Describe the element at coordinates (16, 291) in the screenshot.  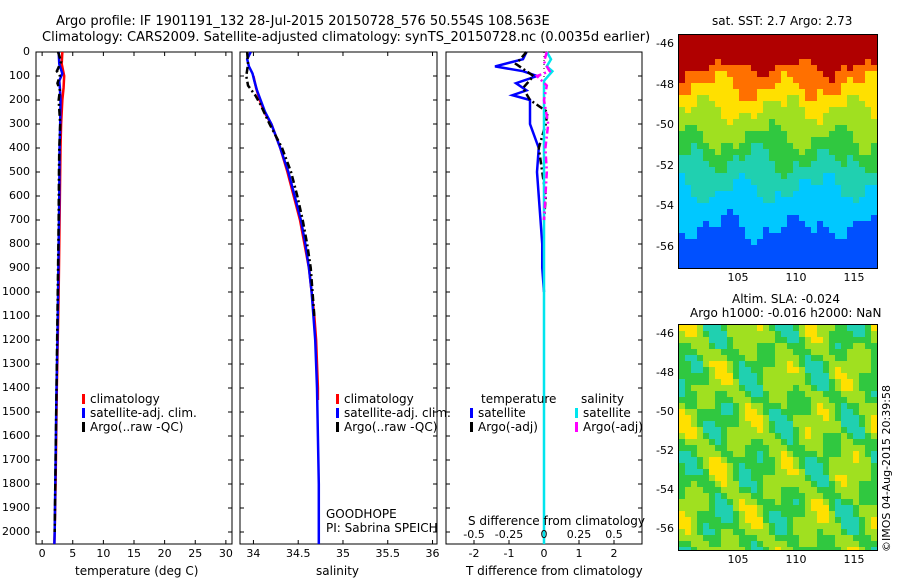
I see `depth-tick-label: 1000` at that location.